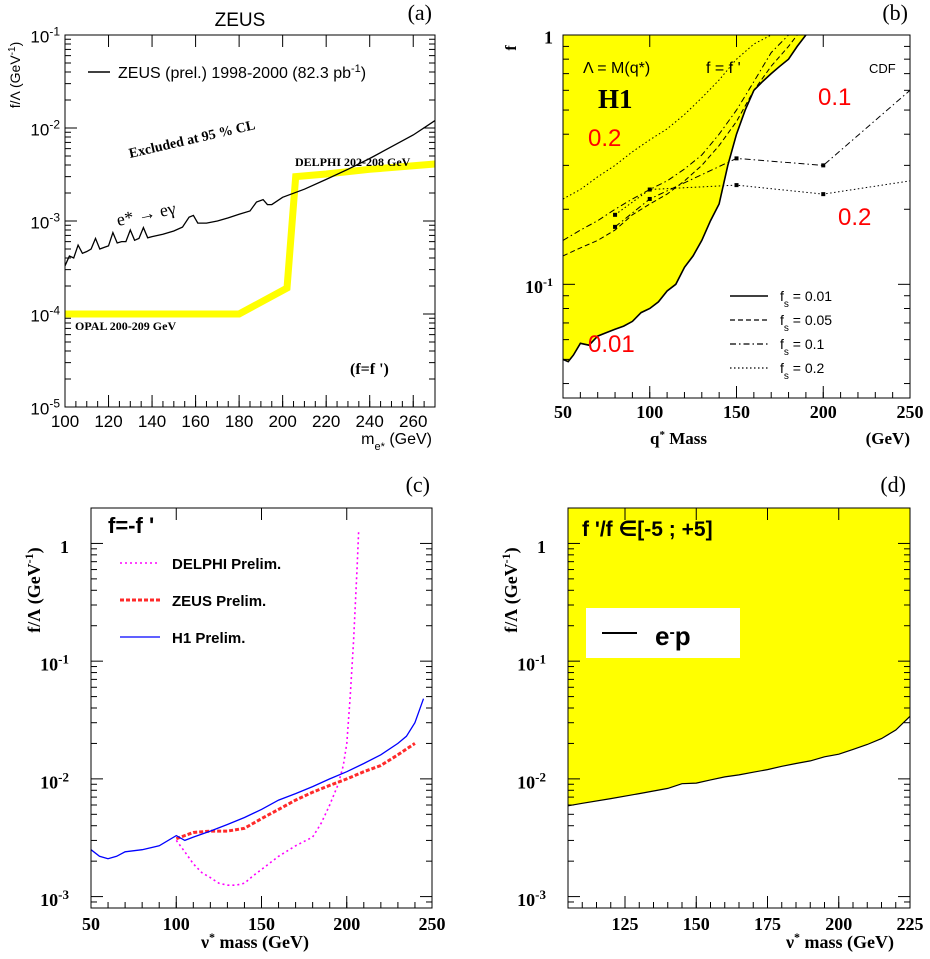 This screenshot has height=959, width=930. Describe the element at coordinates (54, 899) in the screenshot. I see `panel-c-2-ytick-label: 10⁻³` at that location.